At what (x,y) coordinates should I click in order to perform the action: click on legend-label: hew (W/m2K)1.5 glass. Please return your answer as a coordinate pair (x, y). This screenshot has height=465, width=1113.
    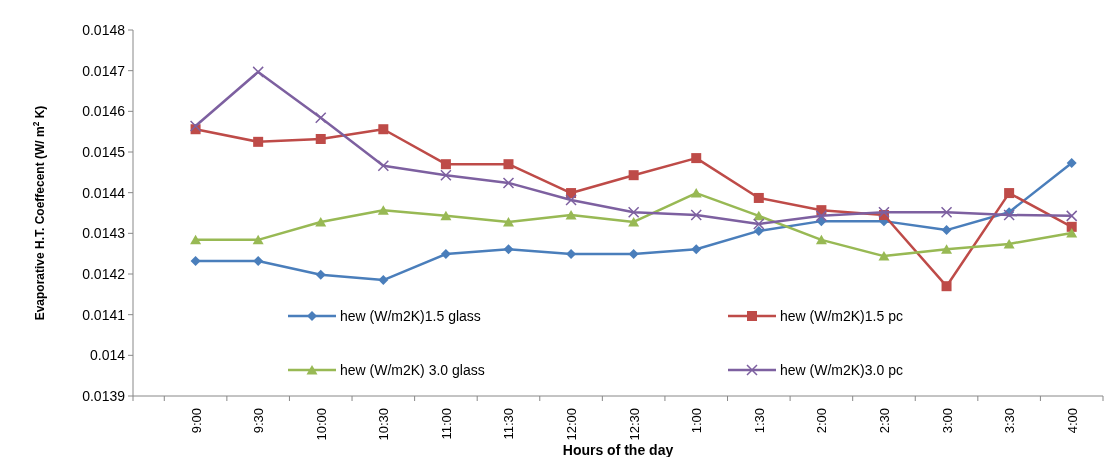
    Looking at the image, I should click on (410, 315).